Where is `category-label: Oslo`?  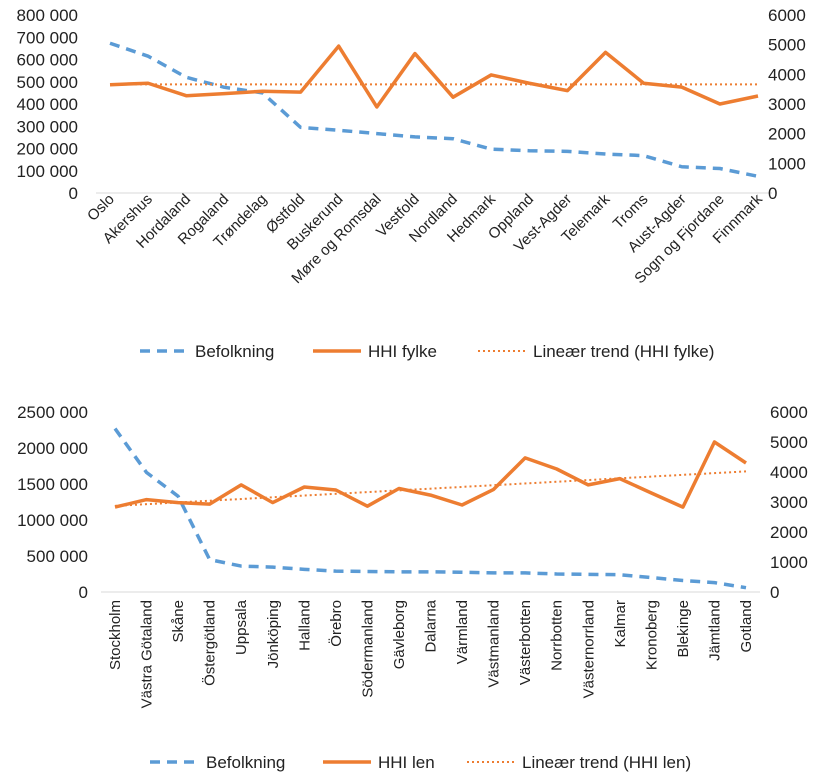
category-label: Oslo is located at coordinates (101, 208).